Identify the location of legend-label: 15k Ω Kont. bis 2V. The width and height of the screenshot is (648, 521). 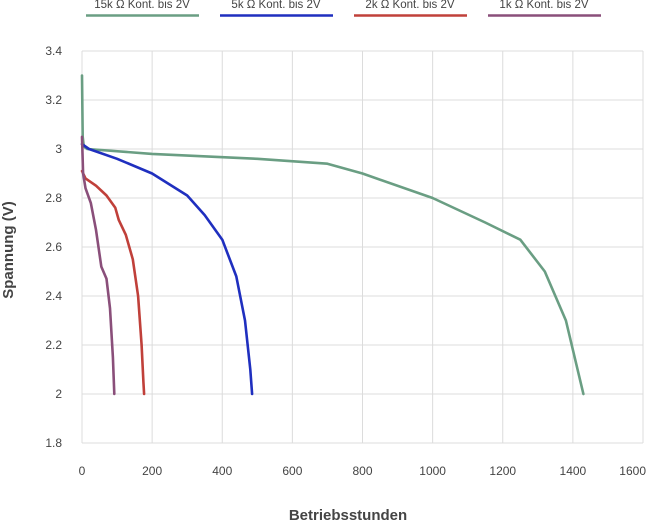
(142, 5).